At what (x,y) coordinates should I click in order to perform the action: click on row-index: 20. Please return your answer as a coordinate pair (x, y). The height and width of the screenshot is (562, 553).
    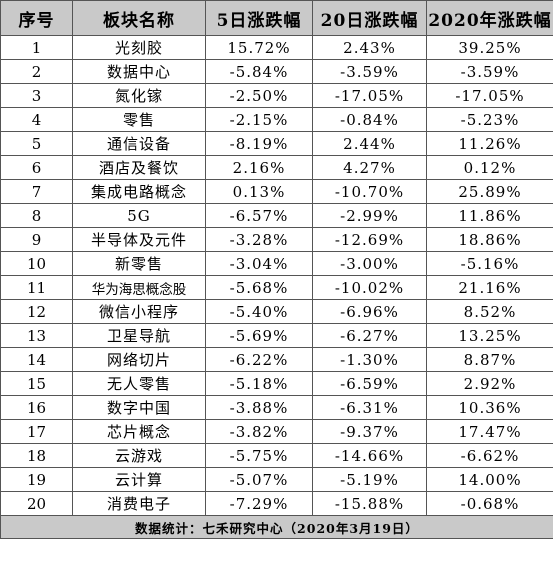
    Looking at the image, I should click on (36, 503).